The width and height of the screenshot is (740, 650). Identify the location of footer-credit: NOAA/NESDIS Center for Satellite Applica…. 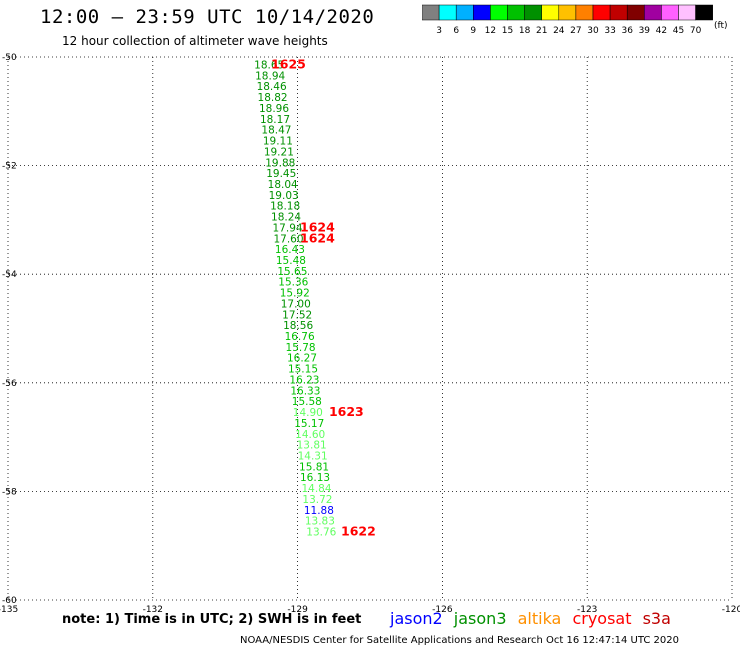
(459, 640).